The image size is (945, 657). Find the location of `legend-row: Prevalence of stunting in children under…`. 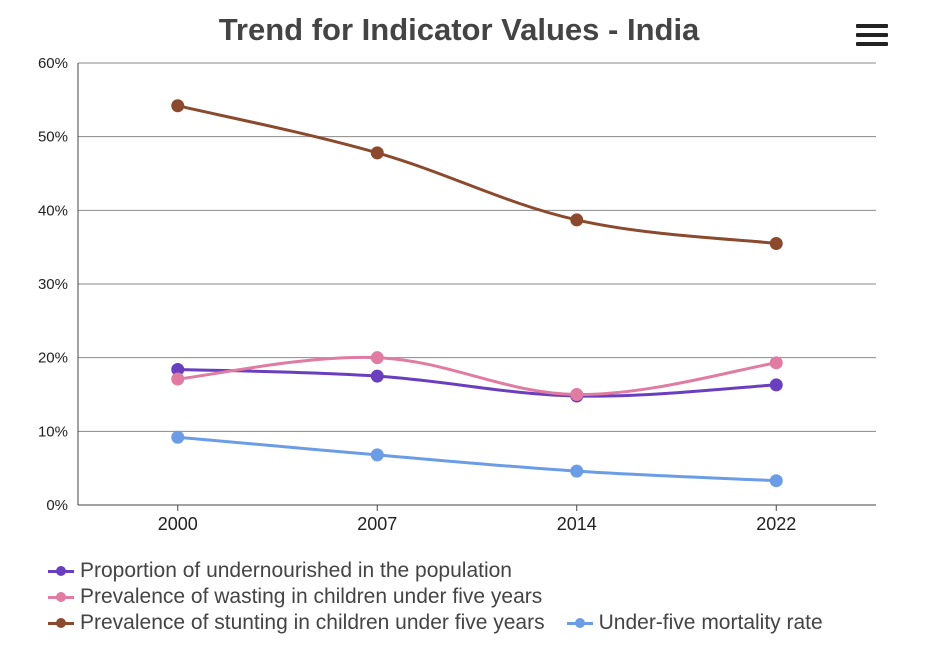

legend-row: Prevalence of stunting in children under… is located at coordinates (478, 623).